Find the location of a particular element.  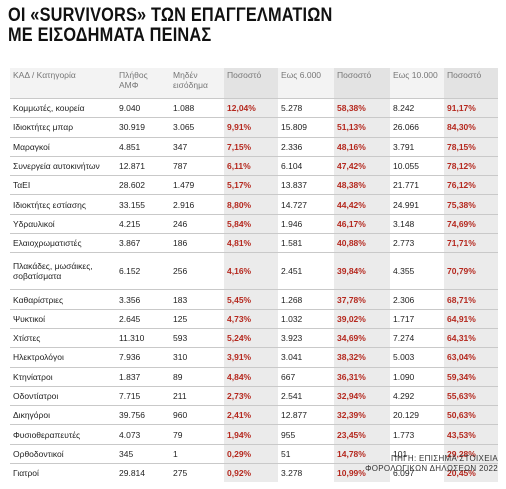

value-cell: 2.773 is located at coordinates (417, 243).